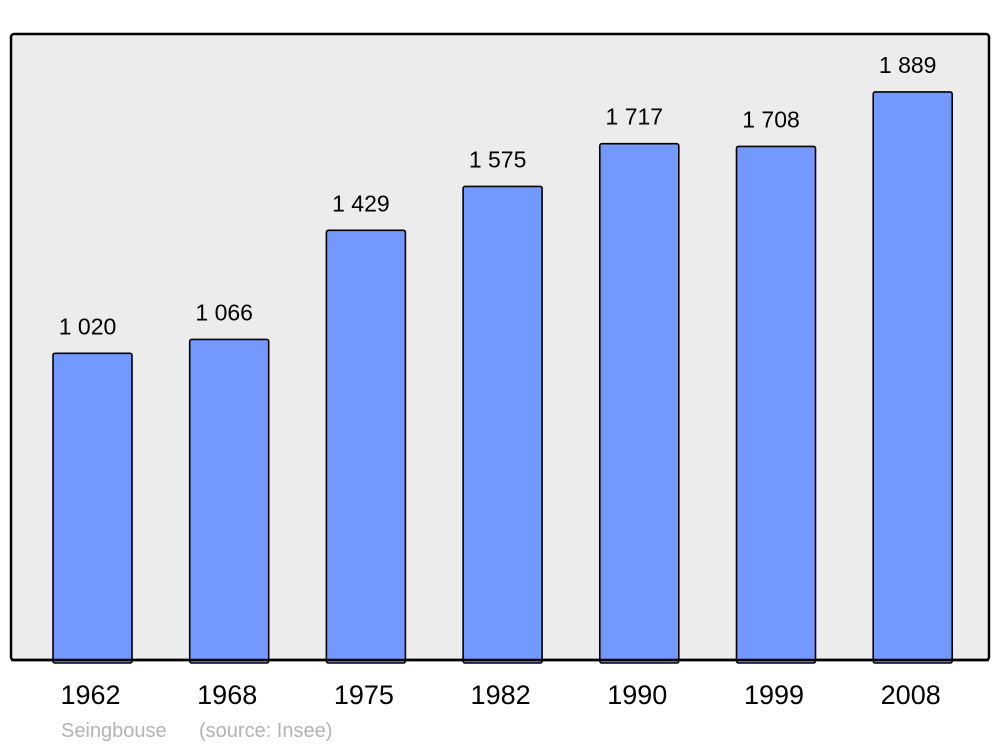 The image size is (1000, 747). I want to click on x-tick-label-1975: 1975, so click(364, 695).